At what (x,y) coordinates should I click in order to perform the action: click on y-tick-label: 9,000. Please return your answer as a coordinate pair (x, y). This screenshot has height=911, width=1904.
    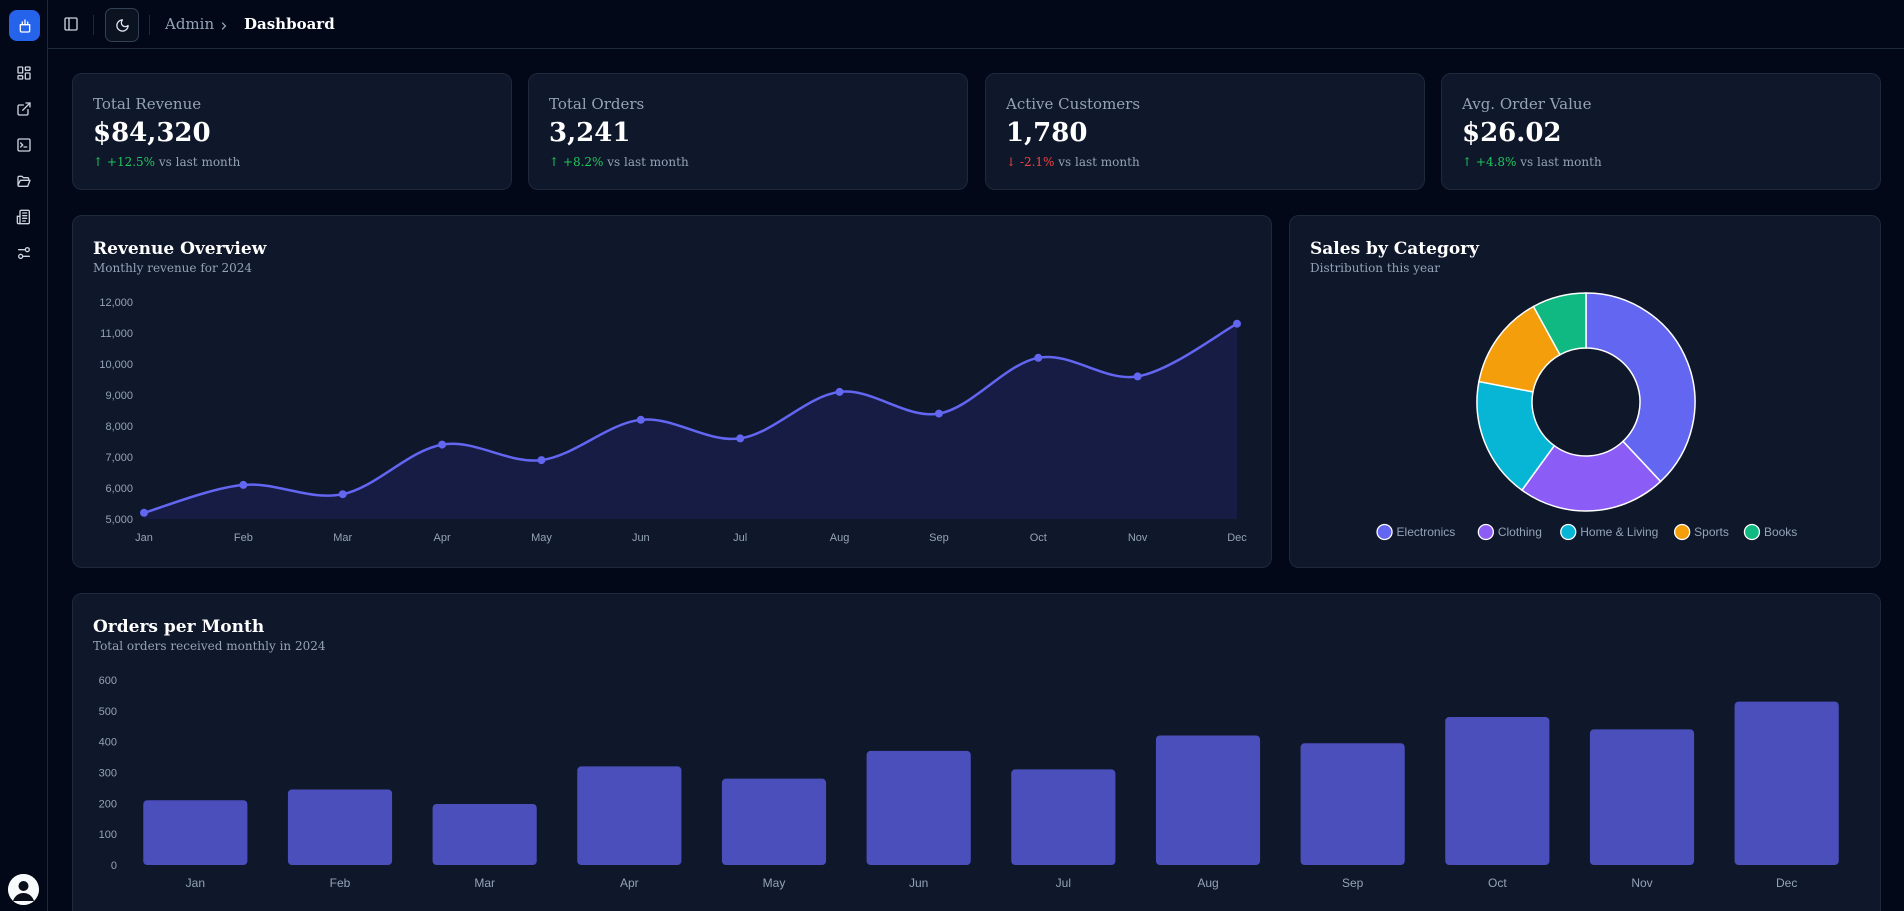
    Looking at the image, I should click on (119, 396).